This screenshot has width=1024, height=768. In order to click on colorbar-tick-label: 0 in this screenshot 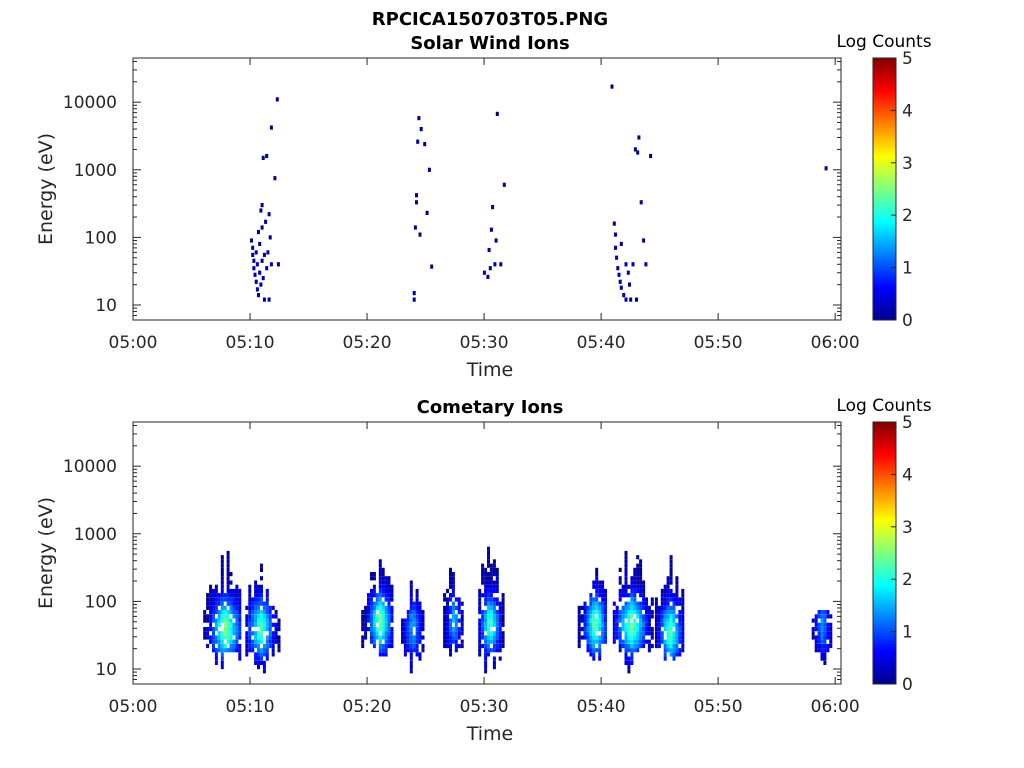, I will do `click(907, 321)`.